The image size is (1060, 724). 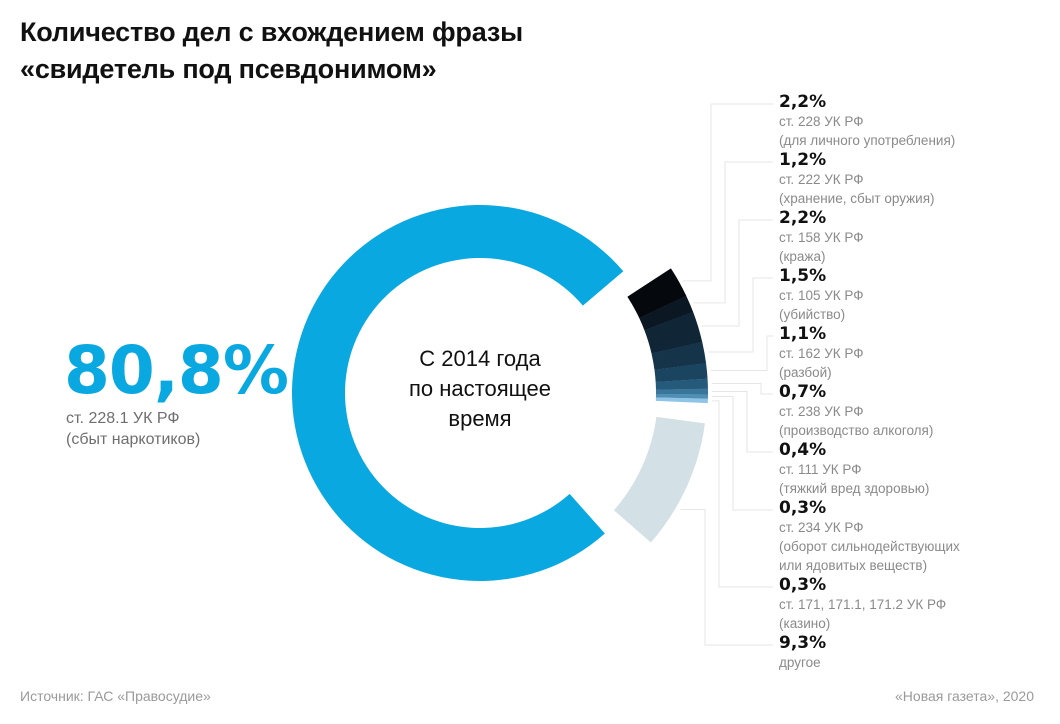 What do you see at coordinates (805, 623) in the screenshot?
I see `slice-label-description: (казино)` at bounding box center [805, 623].